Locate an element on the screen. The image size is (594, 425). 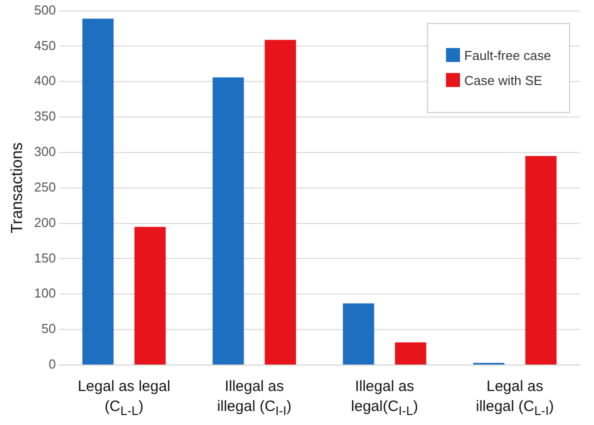
x-tick-label: Legal as illegal (C$_{L-I}$) is located at coordinates (514, 398).